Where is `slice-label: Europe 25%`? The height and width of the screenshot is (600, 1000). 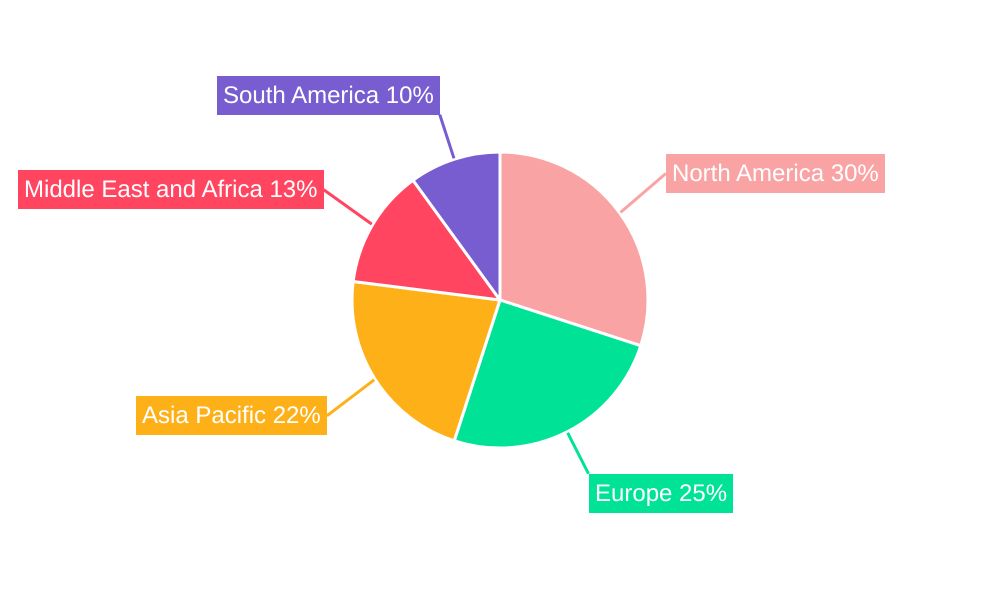
slice-label: Europe 25% is located at coordinates (661, 493).